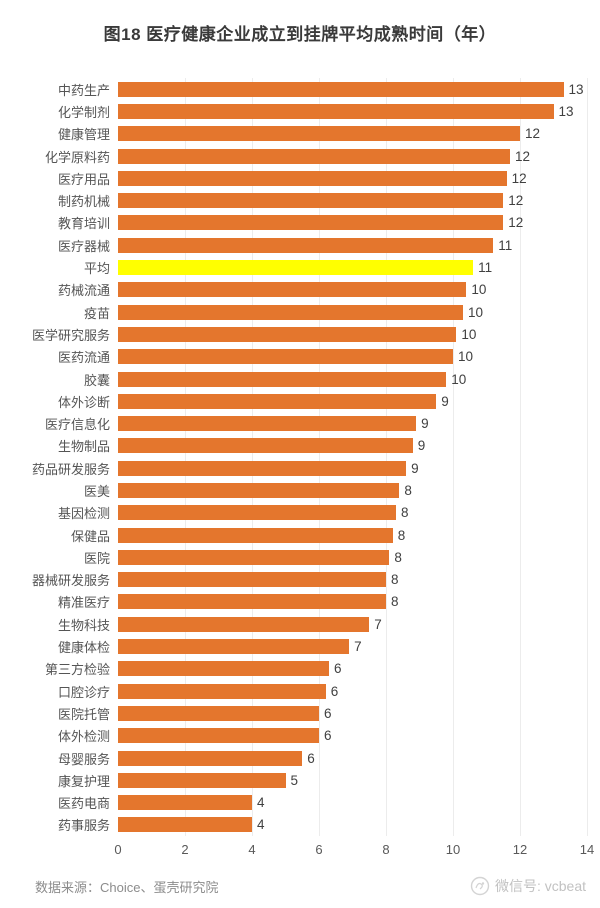 This screenshot has width=600, height=908. I want to click on value-label: 7, so click(378, 624).